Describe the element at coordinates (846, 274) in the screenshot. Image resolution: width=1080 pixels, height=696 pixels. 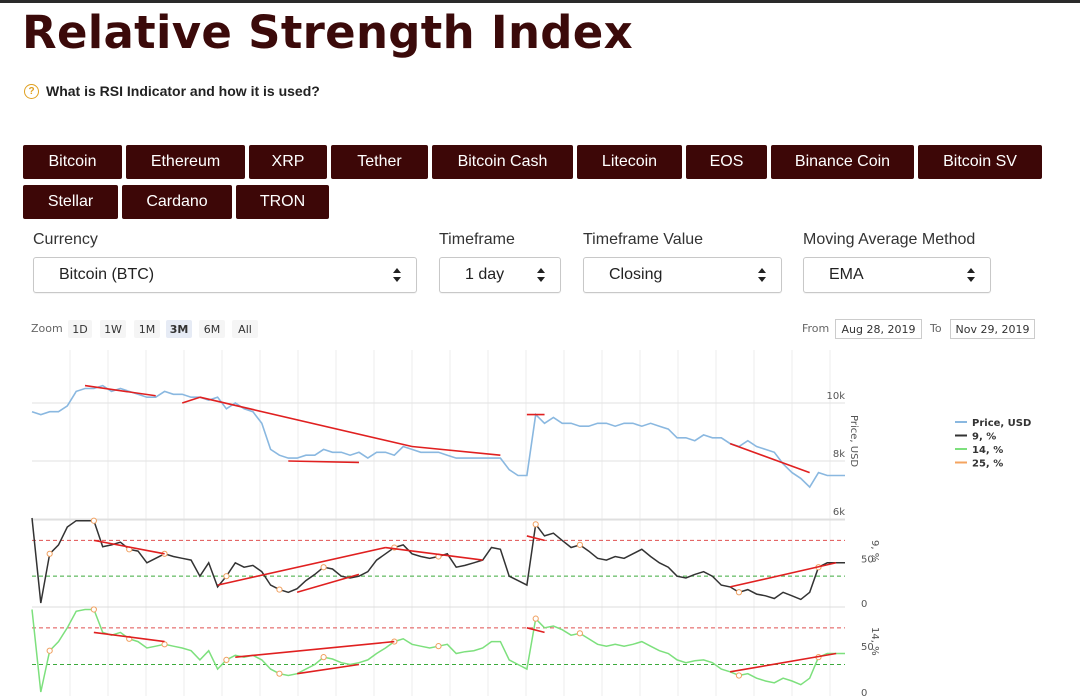
I see `ma-method-select-value: EMA` at that location.